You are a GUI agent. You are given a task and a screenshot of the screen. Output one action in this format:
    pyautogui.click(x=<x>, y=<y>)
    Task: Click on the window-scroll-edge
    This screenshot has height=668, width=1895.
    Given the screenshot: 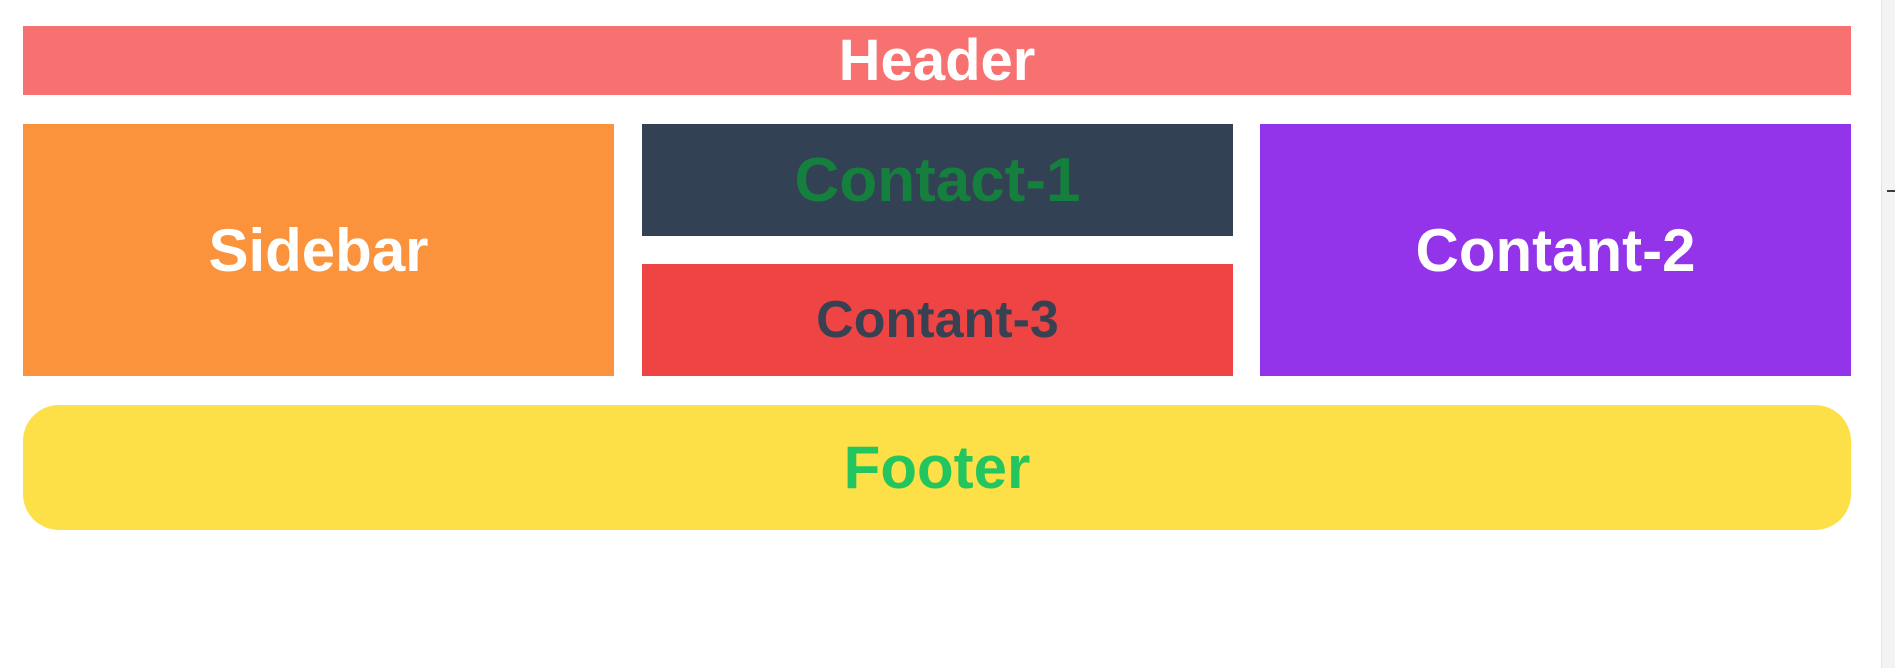 What is the action you would take?
    pyautogui.click(x=1888, y=334)
    